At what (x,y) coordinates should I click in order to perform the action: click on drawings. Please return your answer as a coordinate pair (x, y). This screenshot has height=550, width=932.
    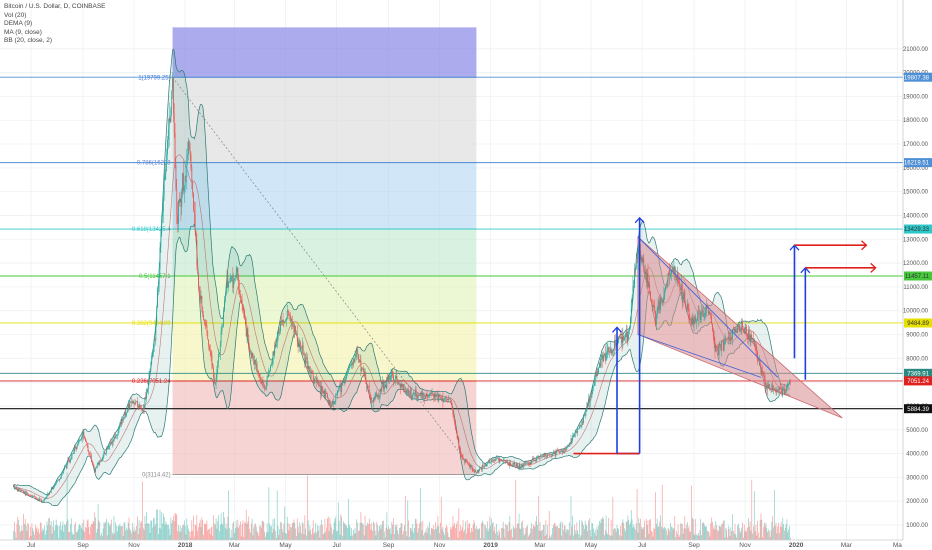
    Looking at the image, I should click on (725, 335).